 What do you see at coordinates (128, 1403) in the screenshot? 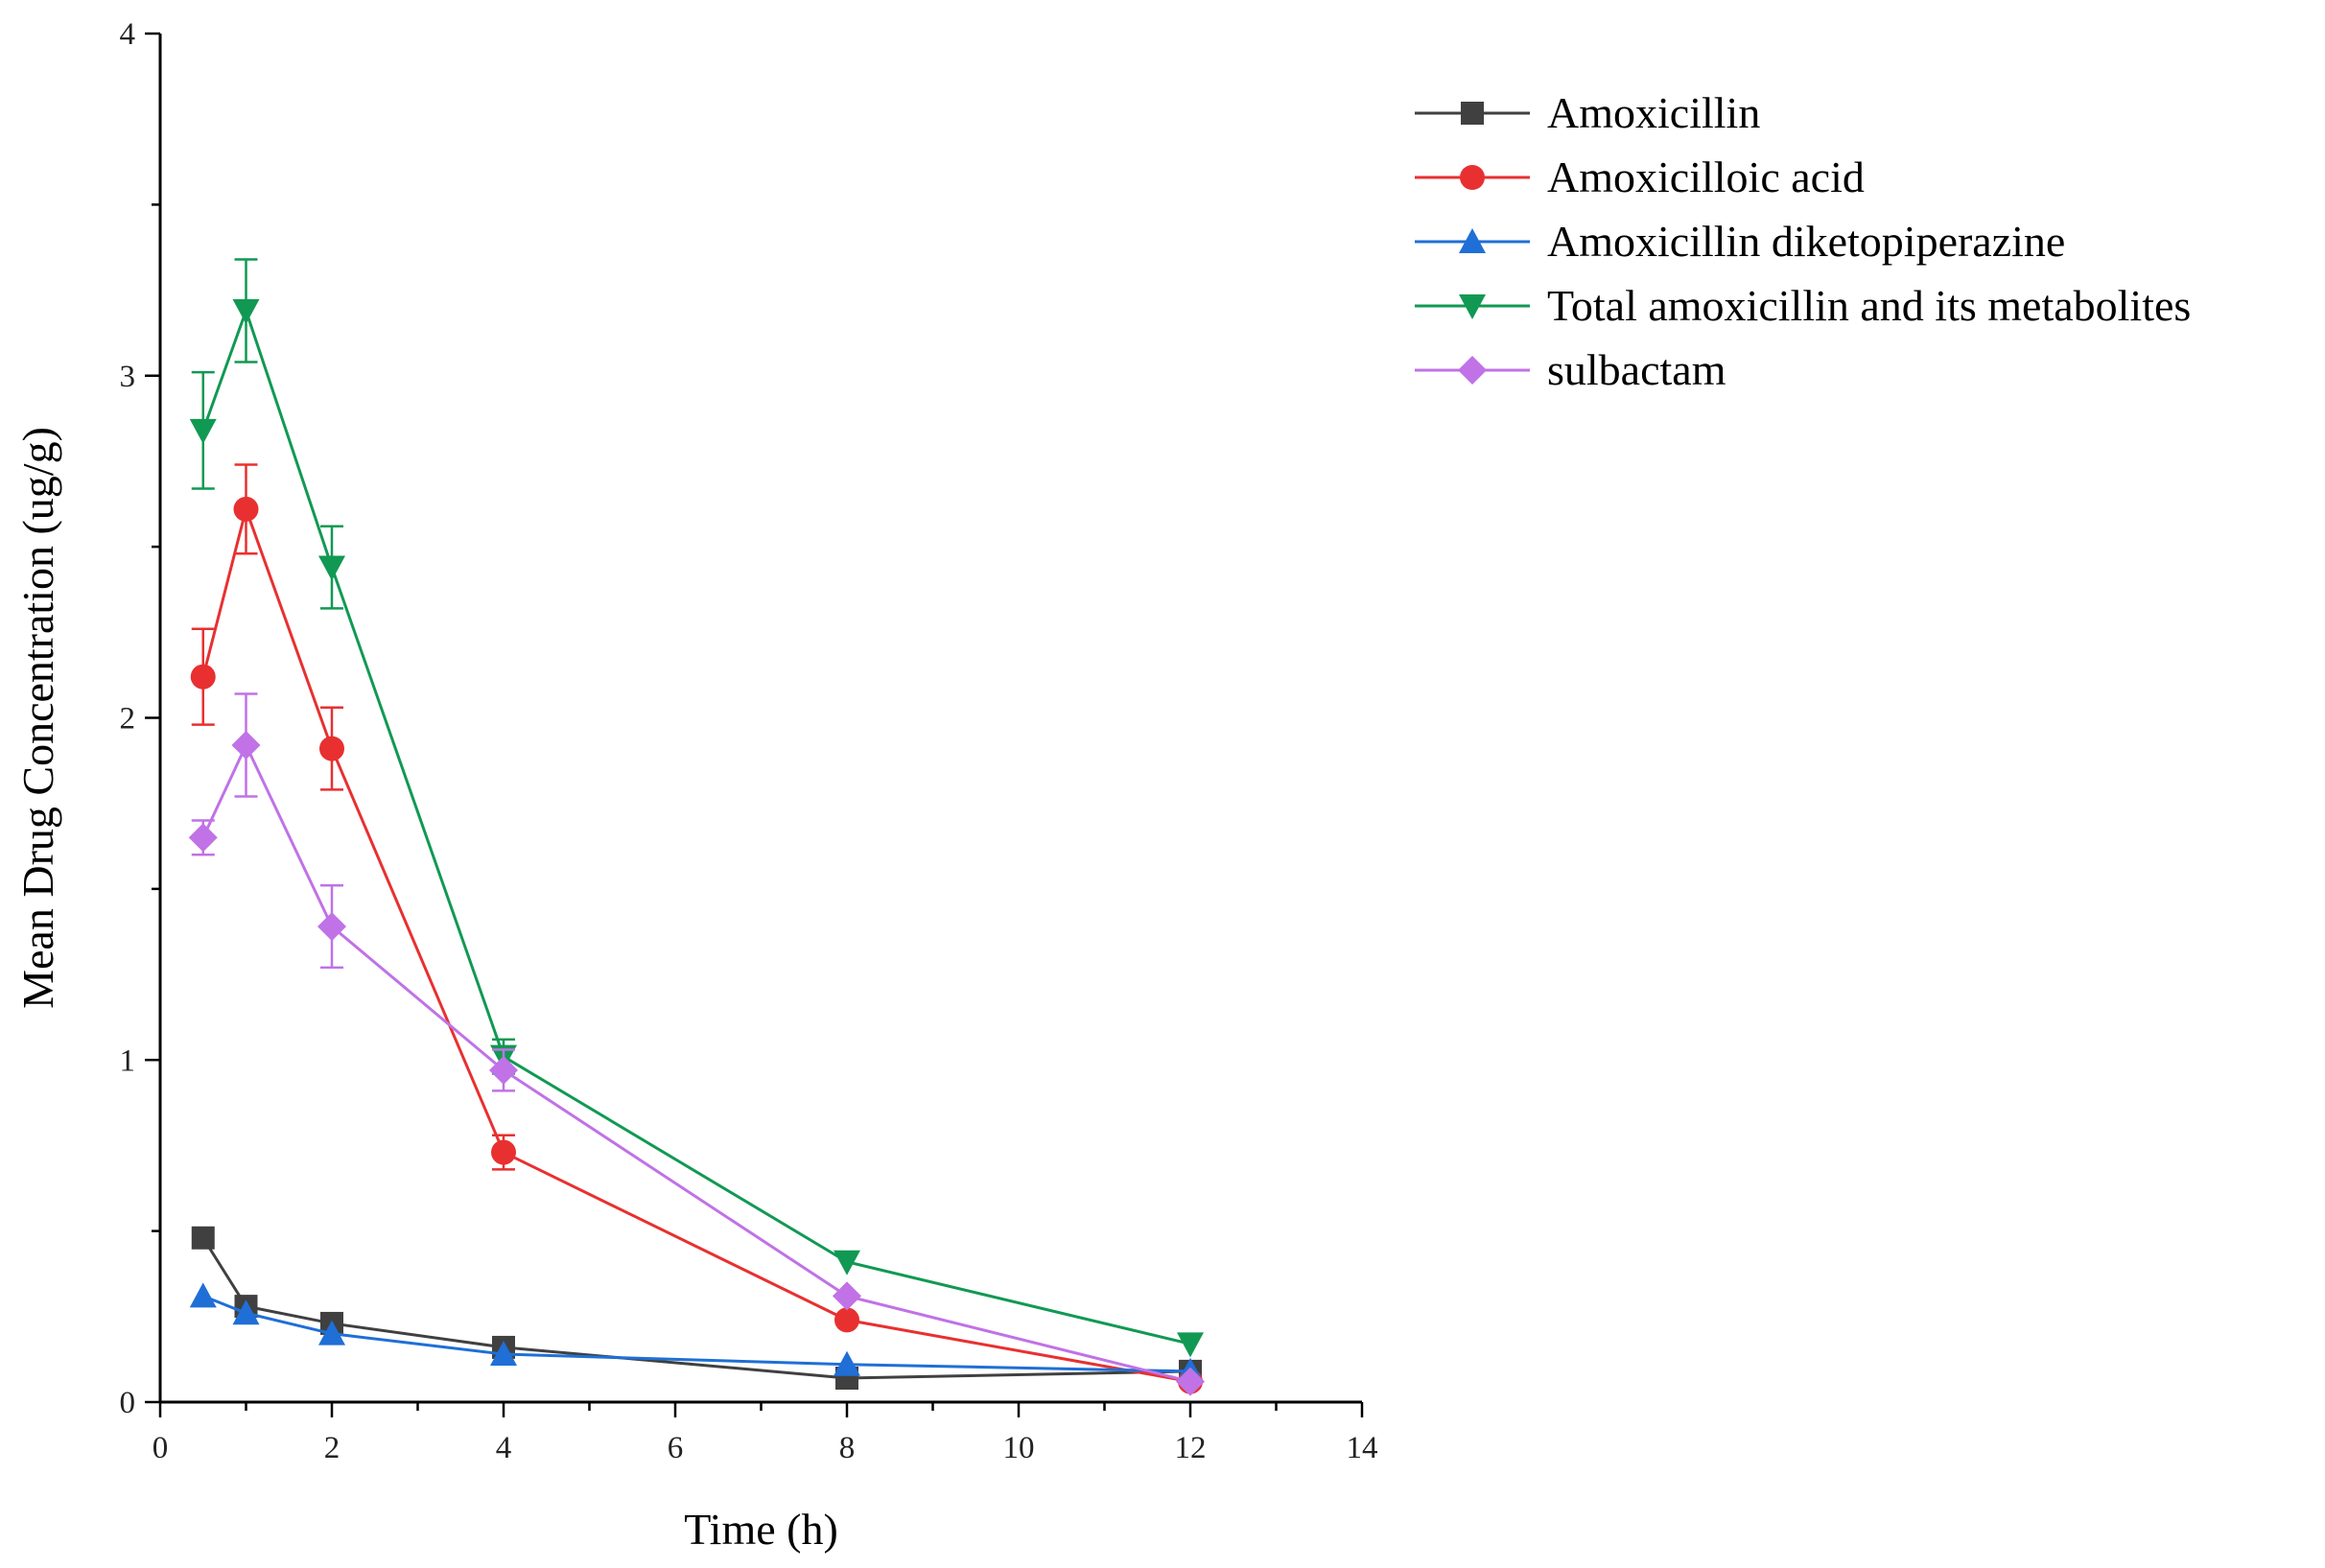
I see `y-tick-label: 0` at bounding box center [128, 1403].